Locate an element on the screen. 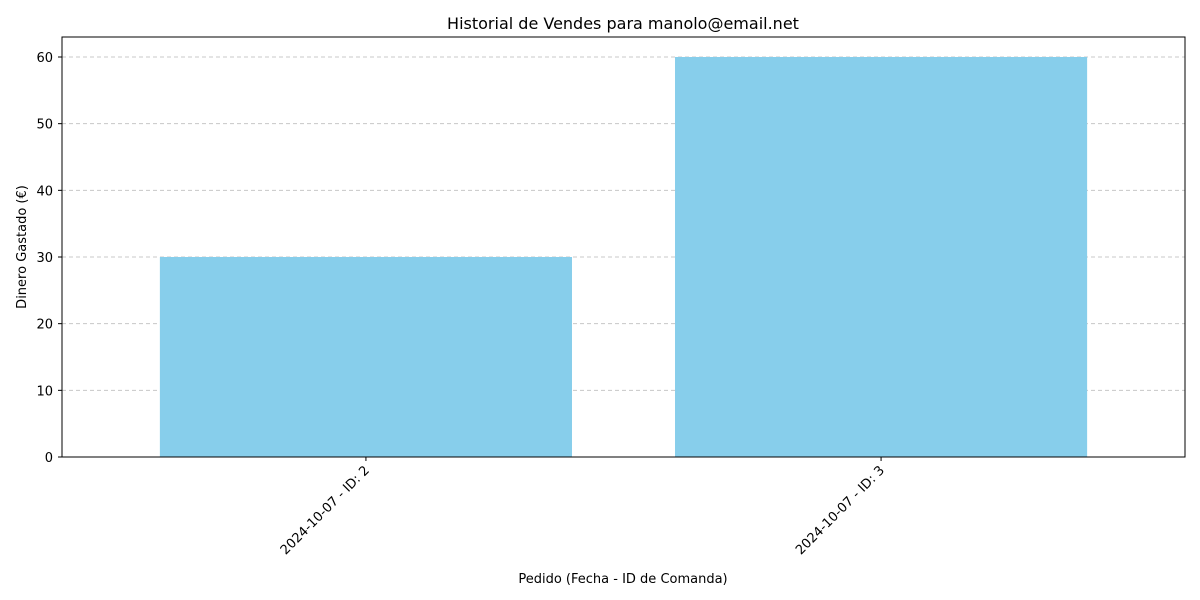  x-axis-label: Pedido (Fecha - ID de Comanda) is located at coordinates (622, 579).